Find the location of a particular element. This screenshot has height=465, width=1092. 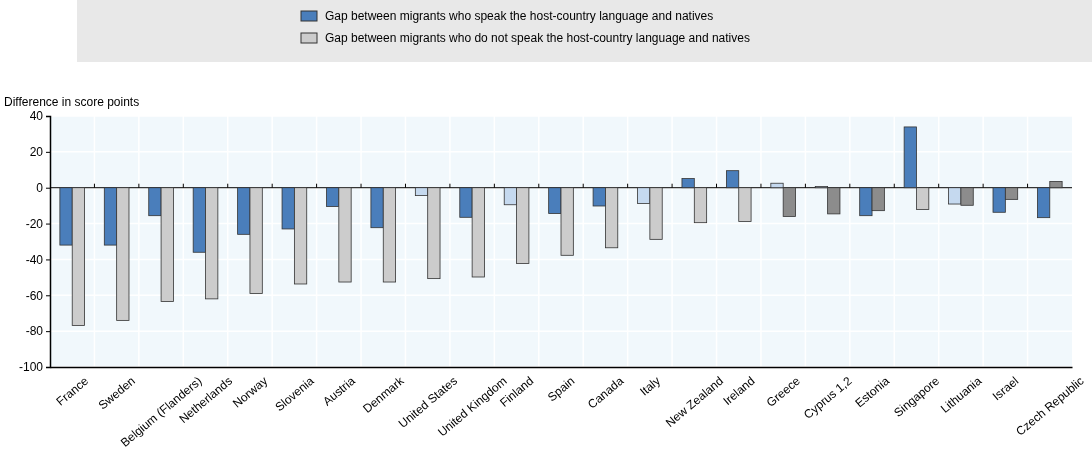

y-axis-title: Difference in score points is located at coordinates (72, 102).